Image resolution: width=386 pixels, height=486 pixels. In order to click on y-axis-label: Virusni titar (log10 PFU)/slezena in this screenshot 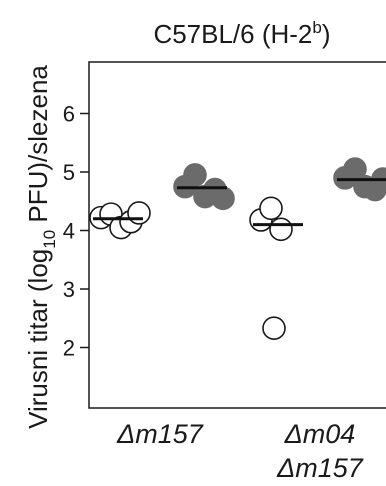, I will do `click(41, 247)`.